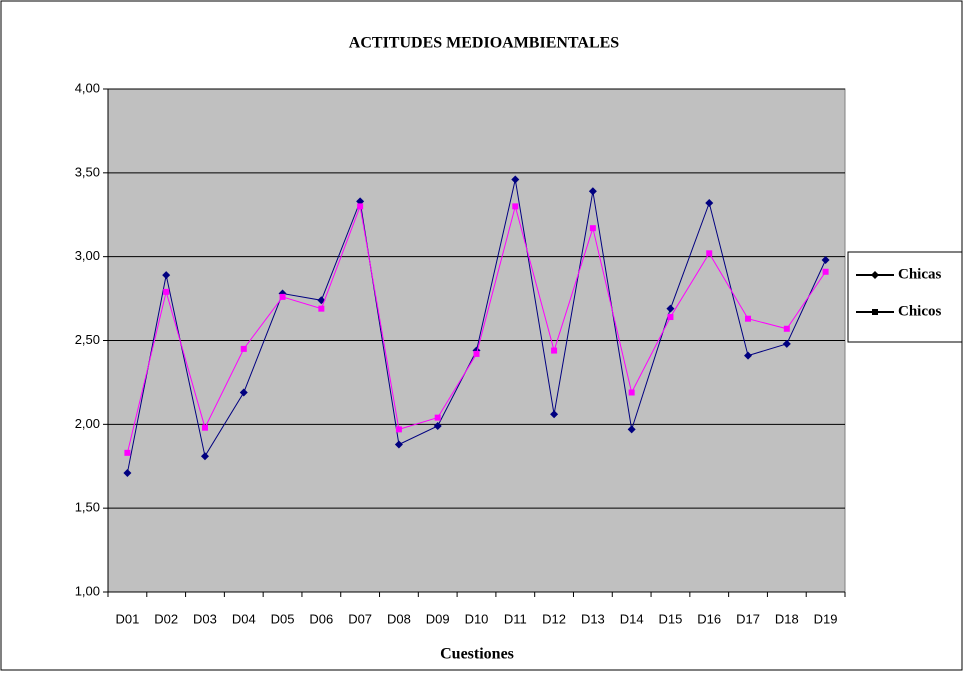 The height and width of the screenshot is (680, 968). I want to click on x-tick-label: D18, so click(787, 618).